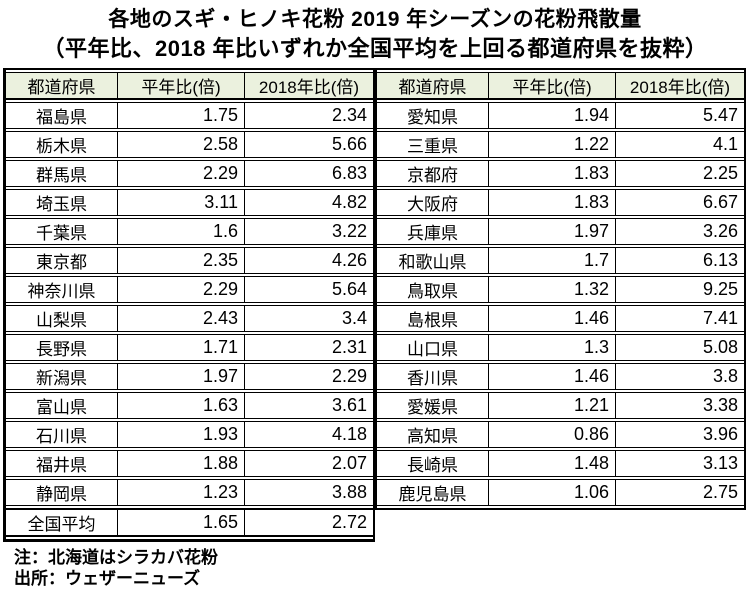 This screenshot has height=590, width=750. What do you see at coordinates (382, 568) in the screenshot?
I see `footnotes: 注：北海道はシラカバ花粉 出所：ウェザーニューズ` at bounding box center [382, 568].